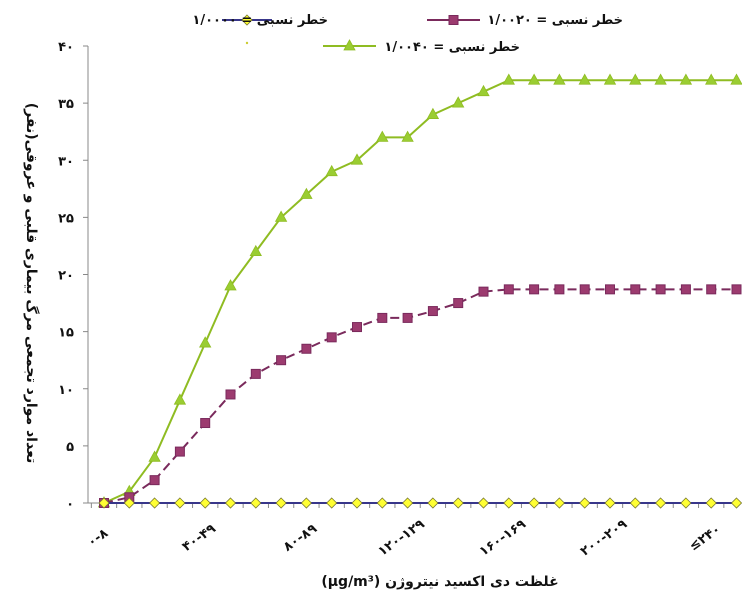  I want to click on x-tick-label: ≤۲۴۰, so click(705, 538).